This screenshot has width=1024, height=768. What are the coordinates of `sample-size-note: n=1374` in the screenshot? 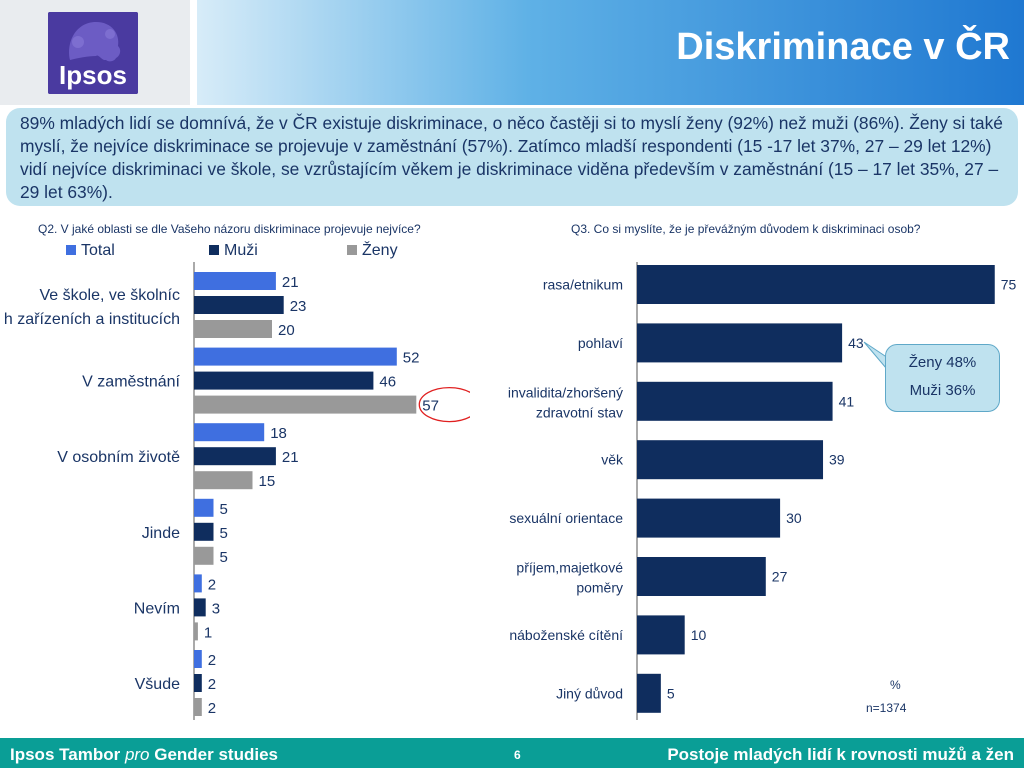 It's located at (886, 708).